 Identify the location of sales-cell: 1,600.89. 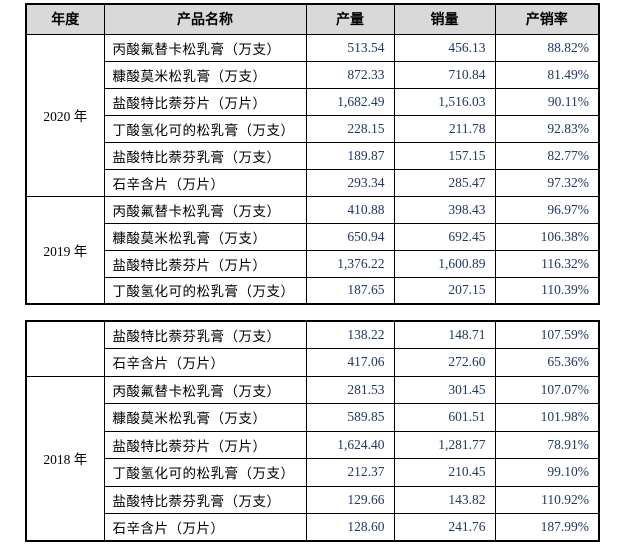
(444, 263).